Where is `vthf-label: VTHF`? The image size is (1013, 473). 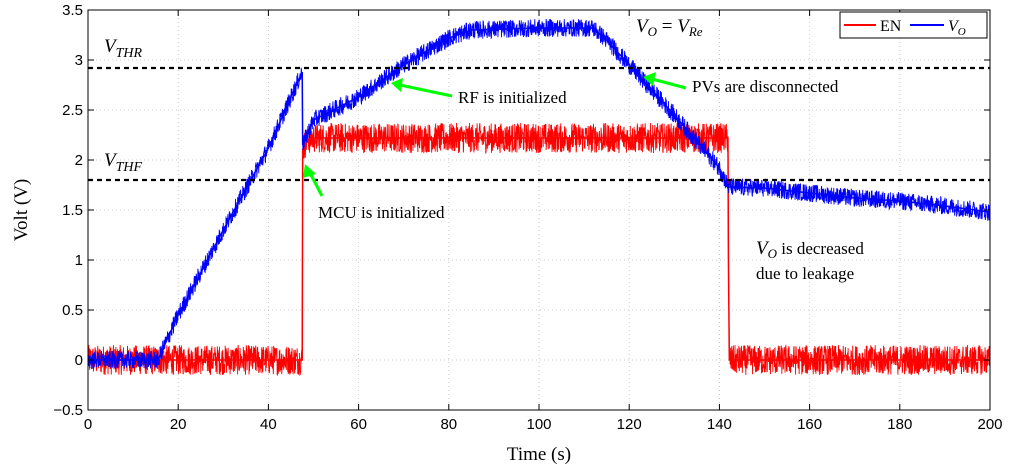
vthf-label: VTHF is located at coordinates (123, 162).